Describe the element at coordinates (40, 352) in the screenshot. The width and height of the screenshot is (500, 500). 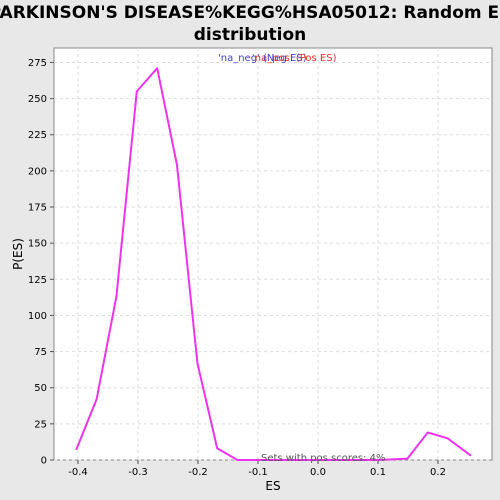
I see `y-tick-label: 75` at that location.